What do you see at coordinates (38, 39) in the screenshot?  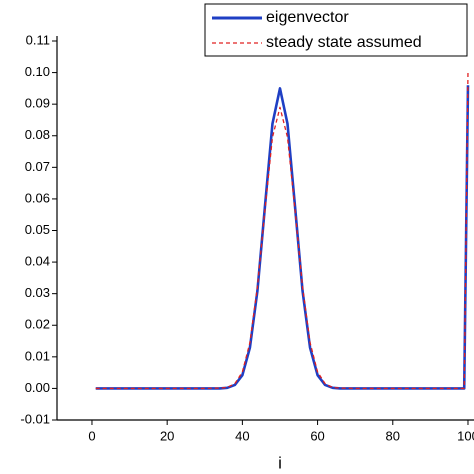 I see `y-tick-label: 0.11` at bounding box center [38, 39].